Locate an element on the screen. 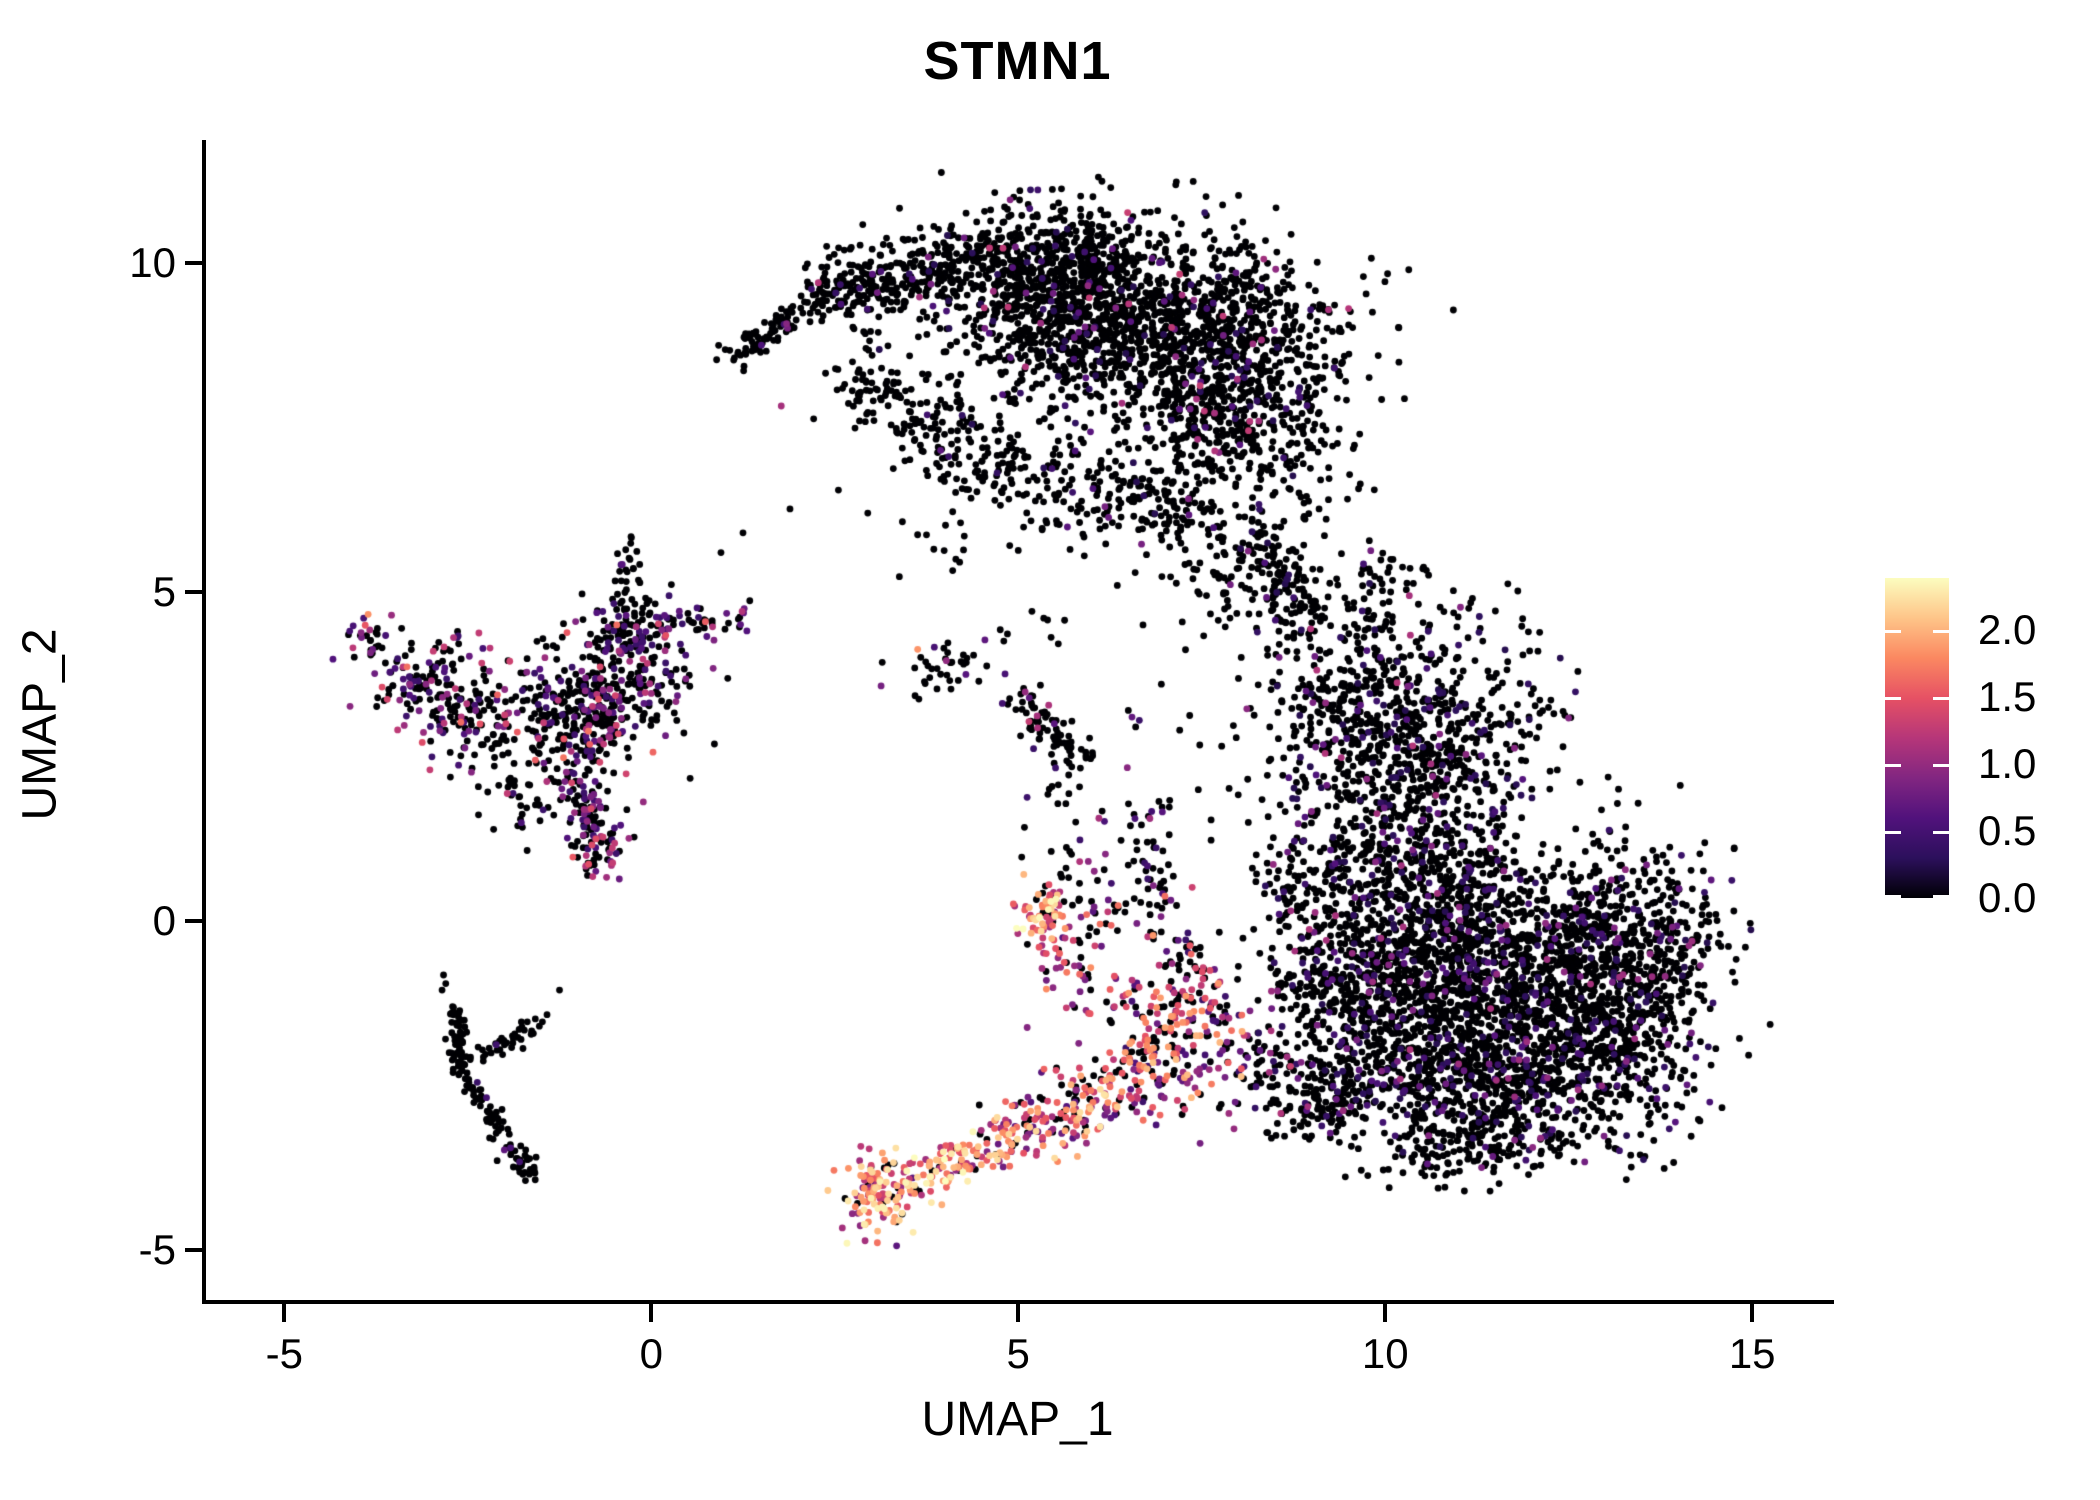 The width and height of the screenshot is (2100, 1500). colorbar-tick-label: 1.5 is located at coordinates (2007, 697).